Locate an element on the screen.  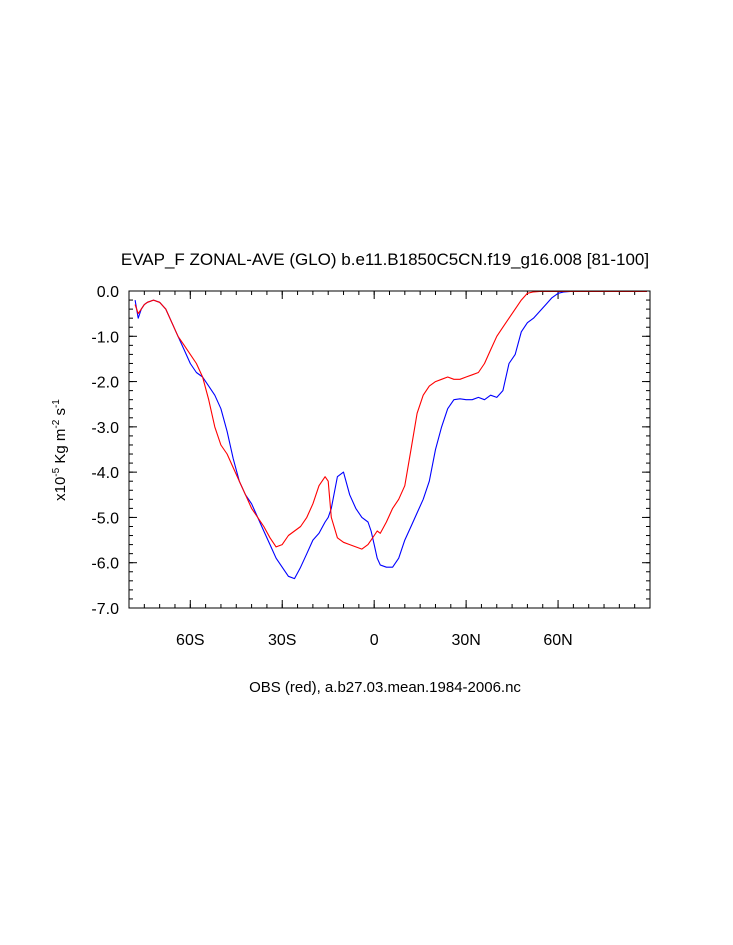
x-tick-label: 60S is located at coordinates (190, 640).